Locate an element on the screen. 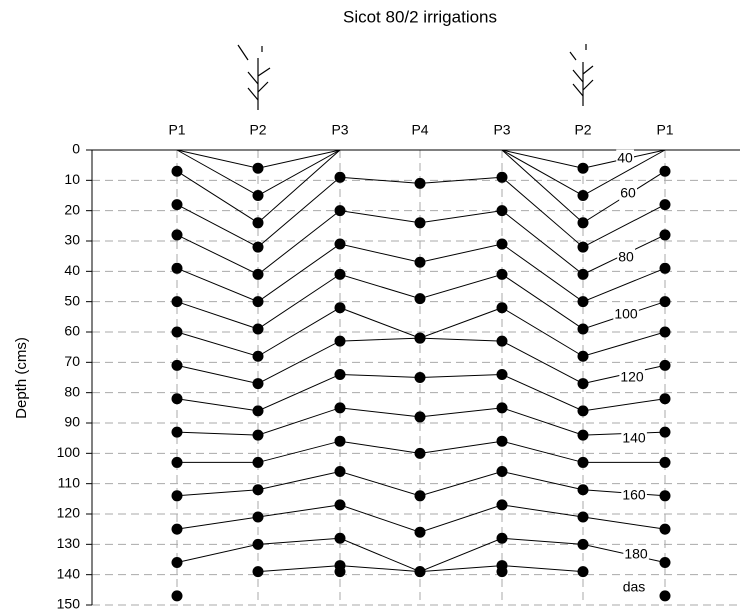 Image resolution: width=740 pixels, height=613 pixels. annotation: 60 is located at coordinates (628, 193).